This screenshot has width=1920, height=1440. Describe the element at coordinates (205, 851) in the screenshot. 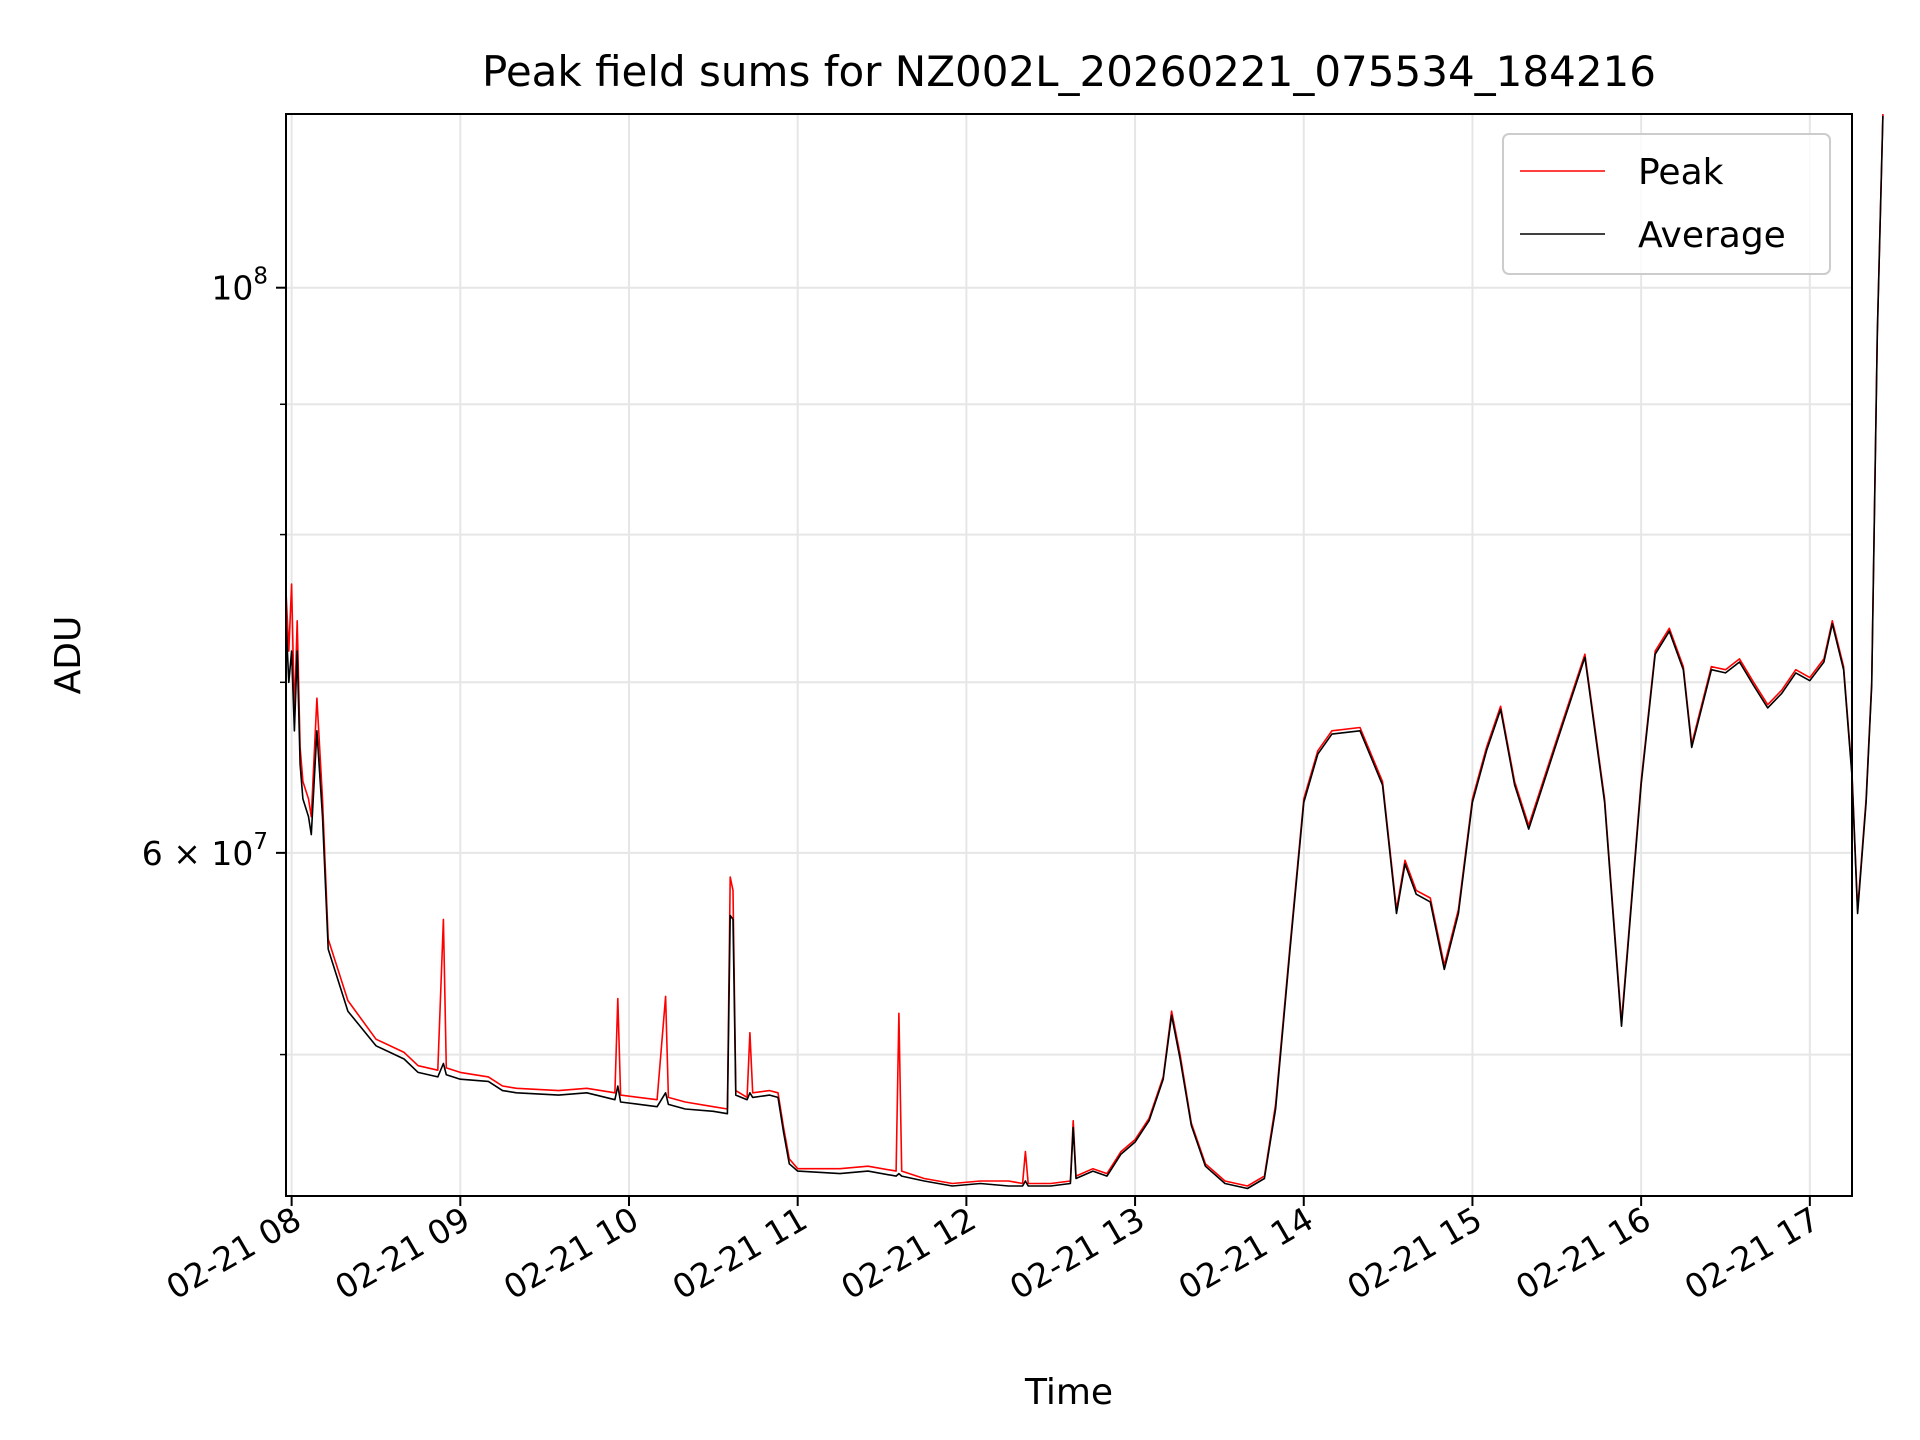

I see `y-tick-label: 6 × 107` at that location.